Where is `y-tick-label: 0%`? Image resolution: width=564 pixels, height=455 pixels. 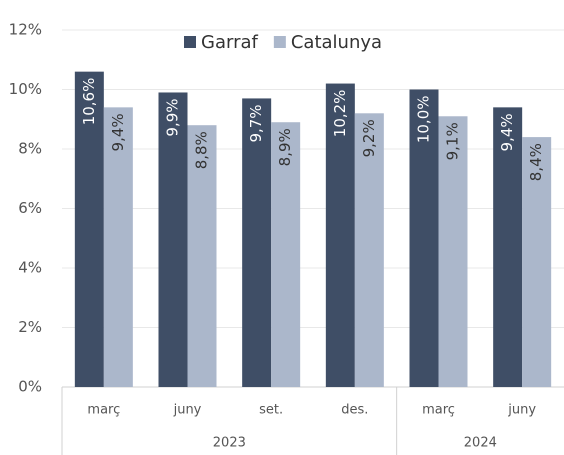
y-tick-label: 0% is located at coordinates (30, 387).